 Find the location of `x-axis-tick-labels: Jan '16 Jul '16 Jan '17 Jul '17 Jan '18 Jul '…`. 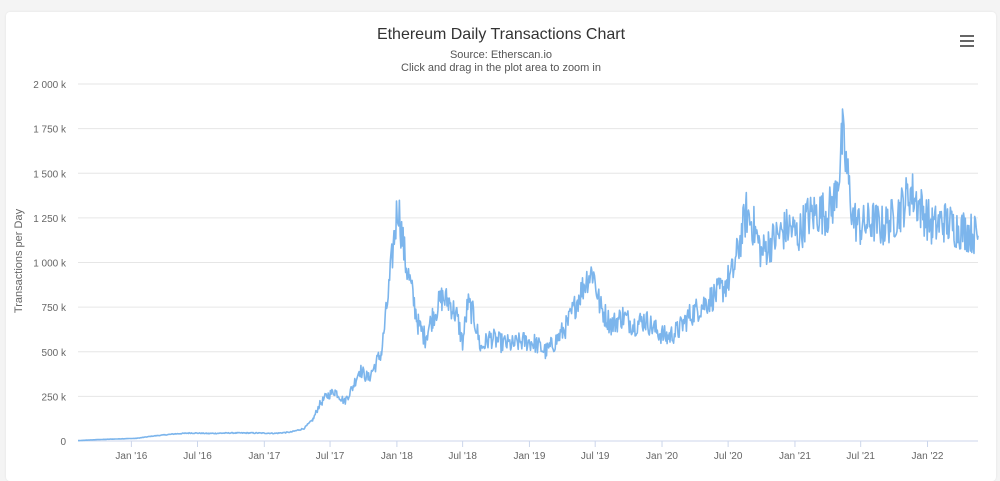

x-axis-tick-labels: Jan '16 Jul '16 Jan '17 Jul '17 Jan '18 Jul '… is located at coordinates (529, 456).